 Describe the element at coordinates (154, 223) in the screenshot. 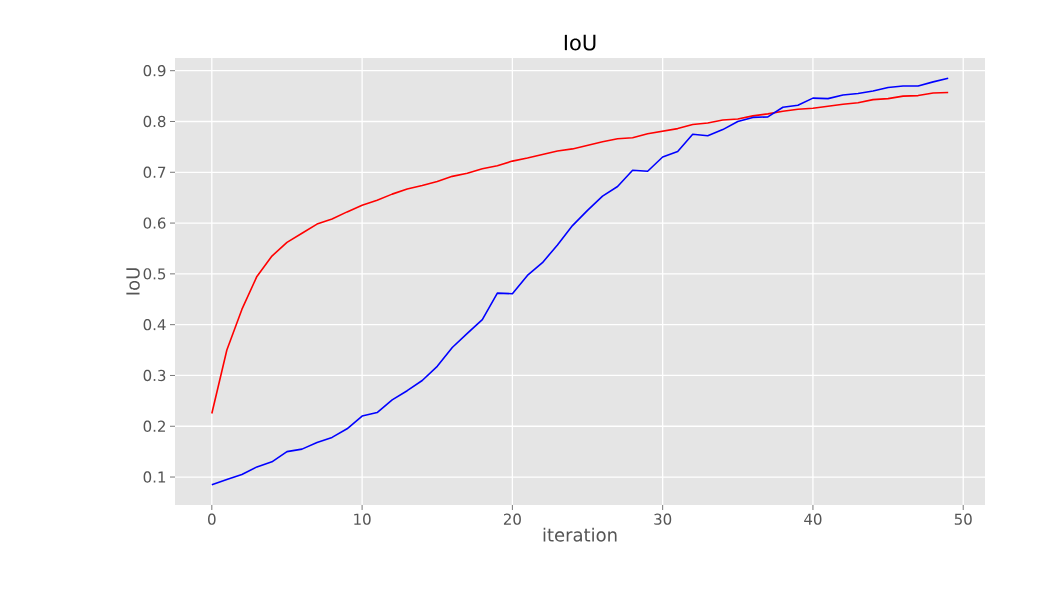

I see `y-tick-label: 0.6` at that location.